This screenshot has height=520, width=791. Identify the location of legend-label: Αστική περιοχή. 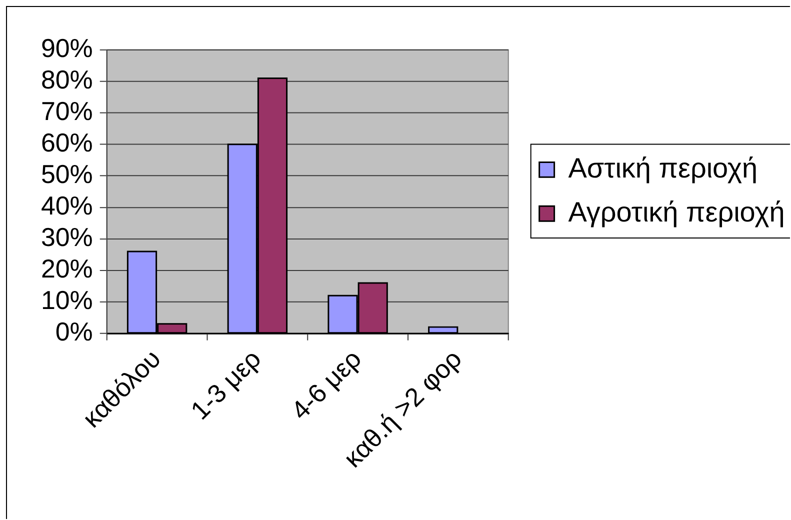
(663, 168).